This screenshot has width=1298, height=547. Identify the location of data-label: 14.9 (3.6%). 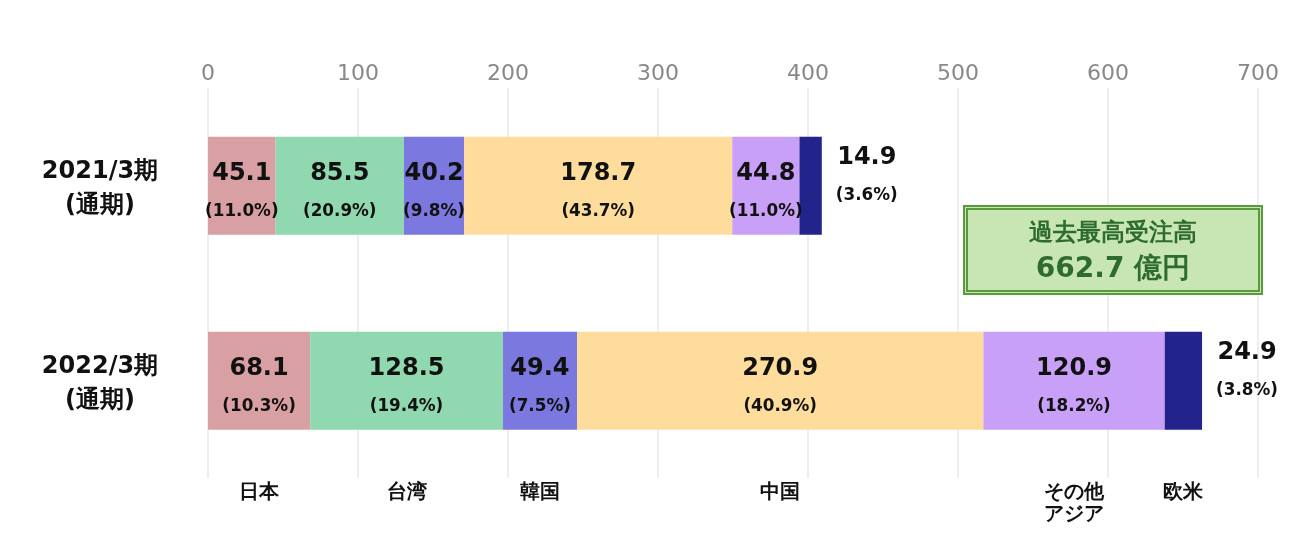
(866, 172).